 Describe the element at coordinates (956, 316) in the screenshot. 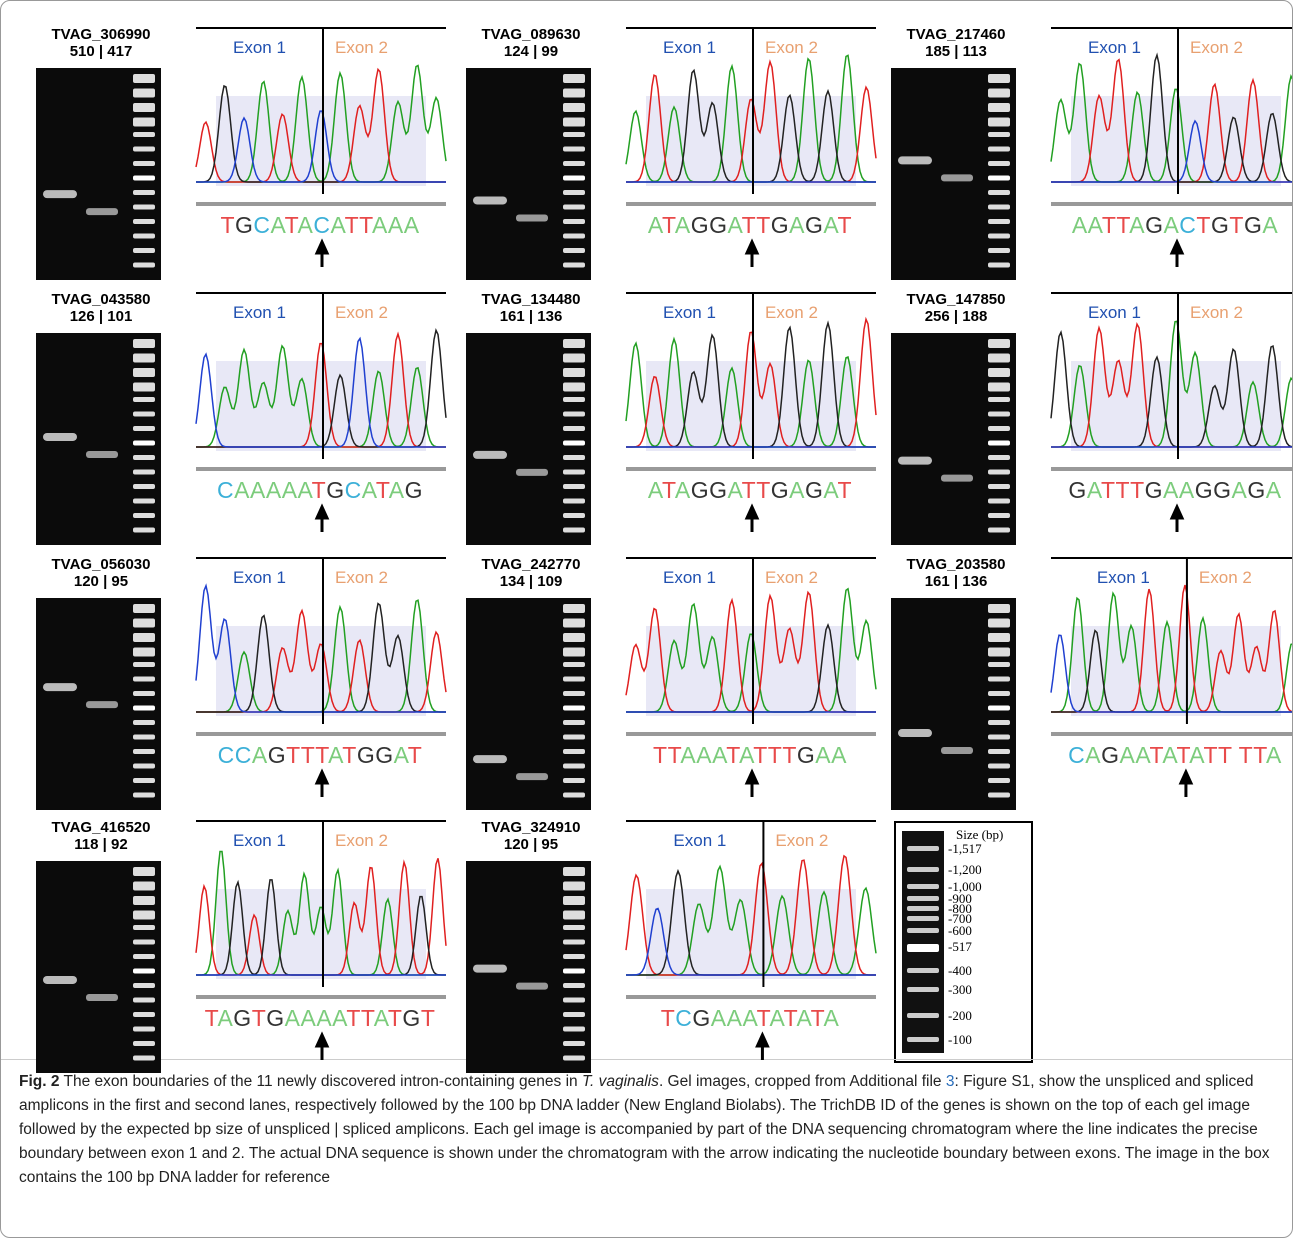

I see `amplicon-sizes: 256 | 188` at that location.